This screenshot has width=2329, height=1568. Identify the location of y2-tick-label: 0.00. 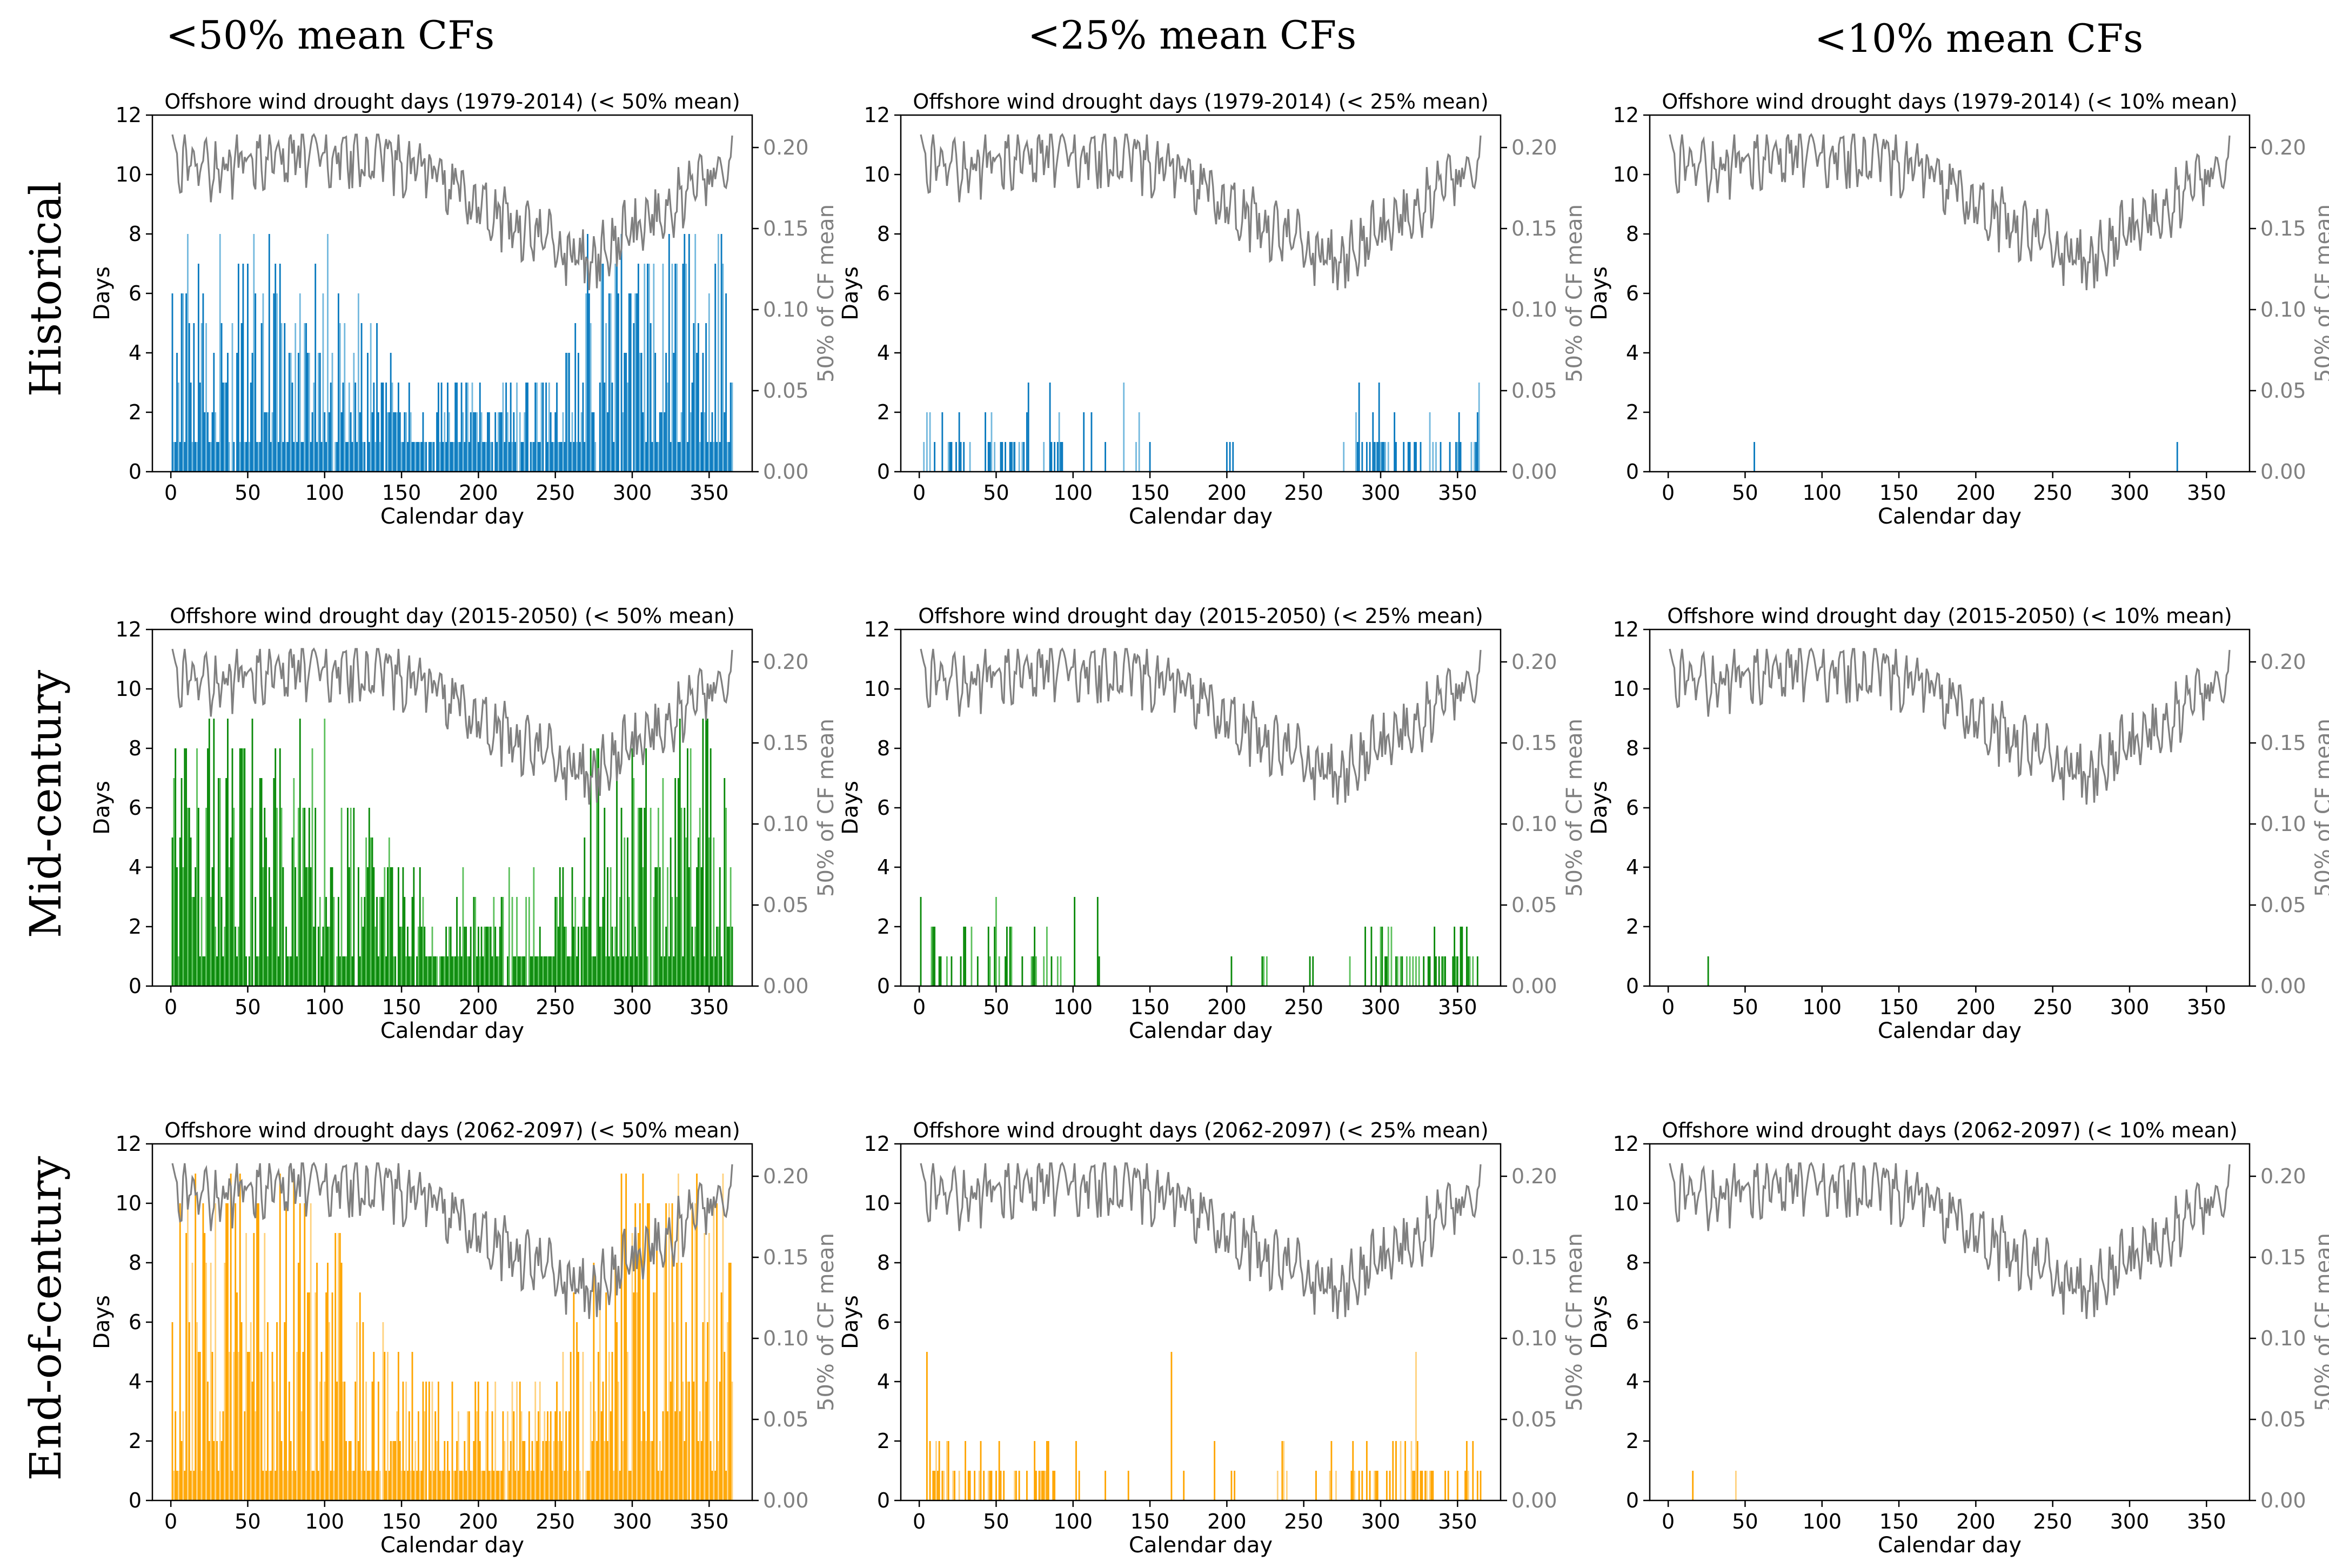
(1534, 1500).